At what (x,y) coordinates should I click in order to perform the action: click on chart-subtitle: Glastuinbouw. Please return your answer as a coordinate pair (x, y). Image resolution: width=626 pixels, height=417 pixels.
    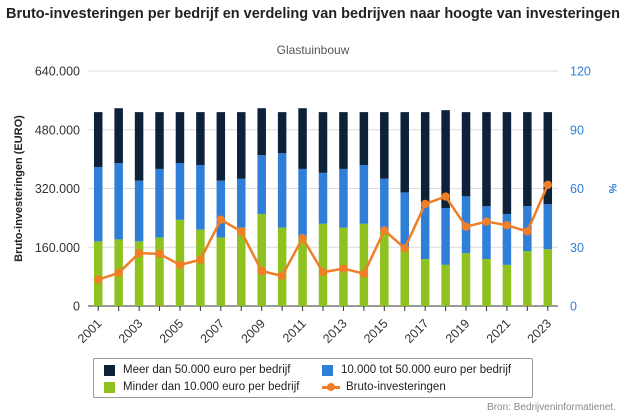
    Looking at the image, I should click on (313, 50).